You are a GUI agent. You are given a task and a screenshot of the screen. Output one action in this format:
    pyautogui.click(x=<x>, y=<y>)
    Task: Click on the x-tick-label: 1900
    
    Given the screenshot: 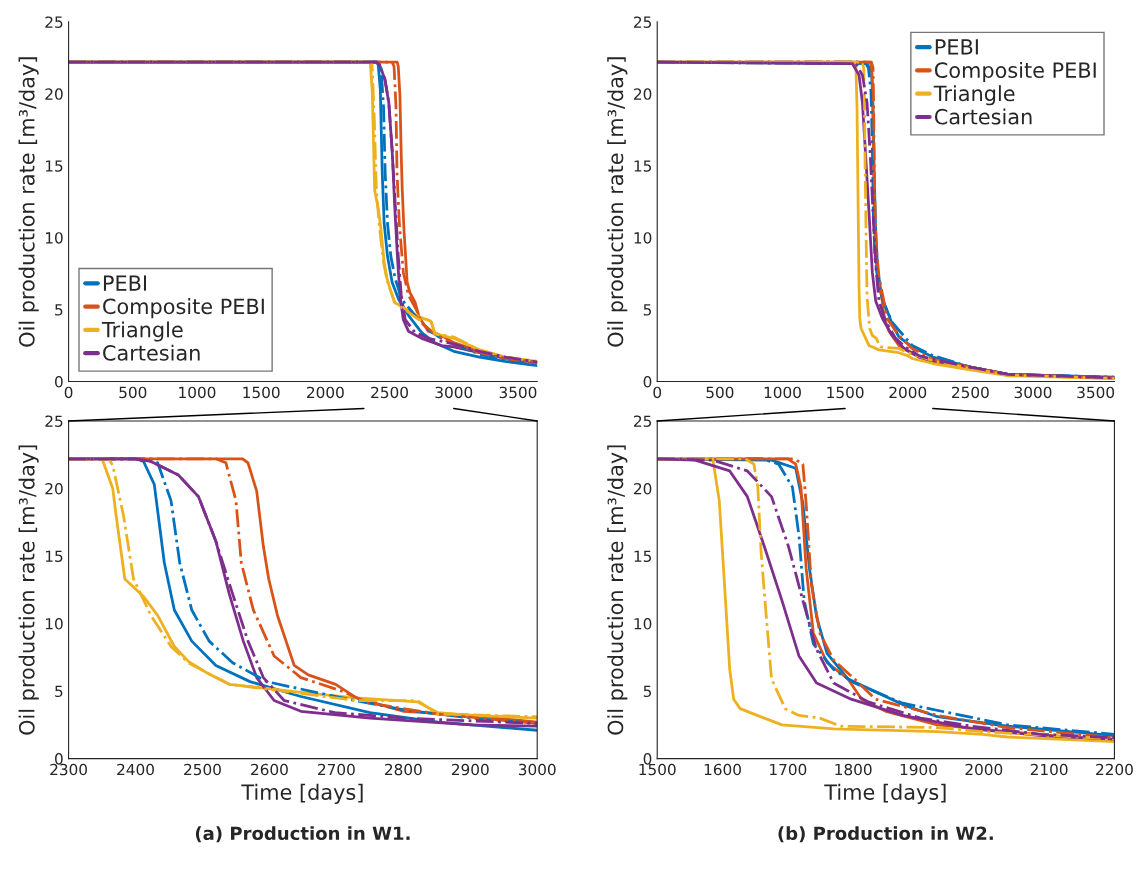 What is the action you would take?
    pyautogui.click(x=918, y=769)
    